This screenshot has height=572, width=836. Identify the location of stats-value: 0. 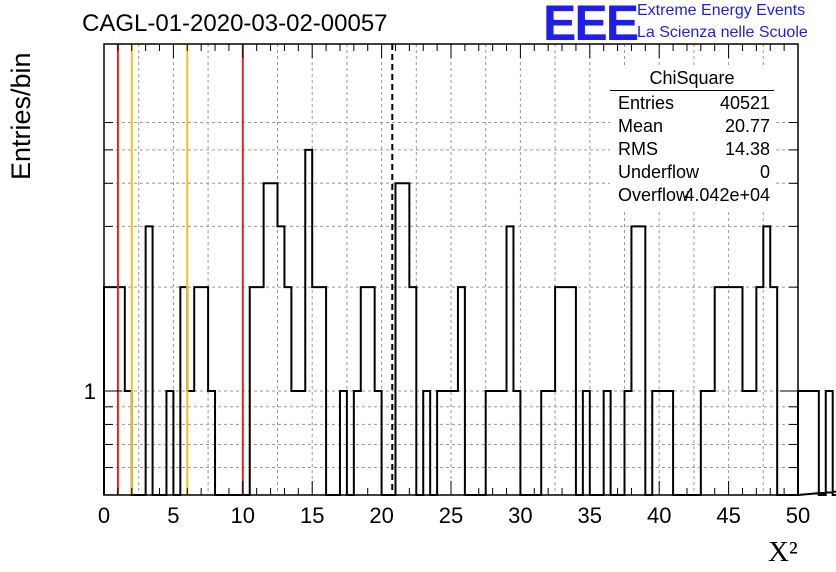
(764, 172).